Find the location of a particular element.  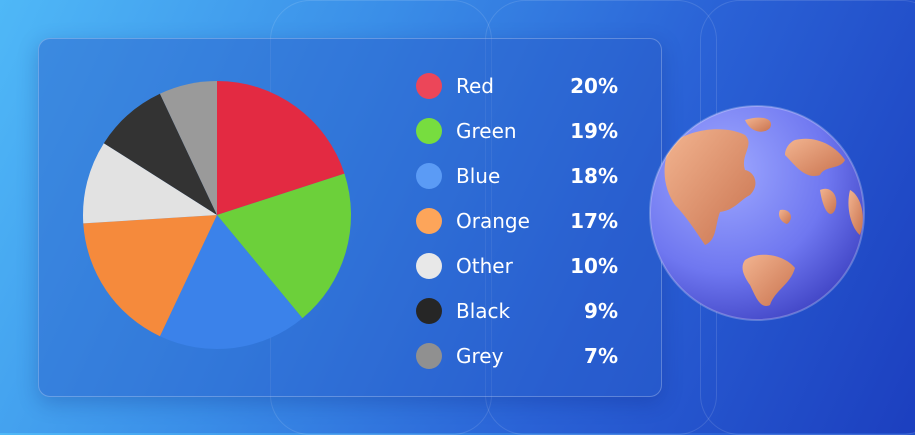

pie-slice-blue is located at coordinates (231, 282).